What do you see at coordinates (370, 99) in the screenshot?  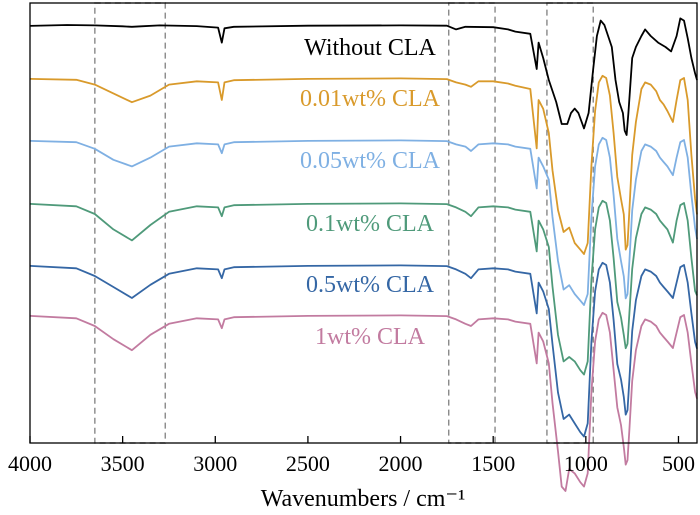 I see `series-label-2: 0.01wt% CLA` at bounding box center [370, 99].